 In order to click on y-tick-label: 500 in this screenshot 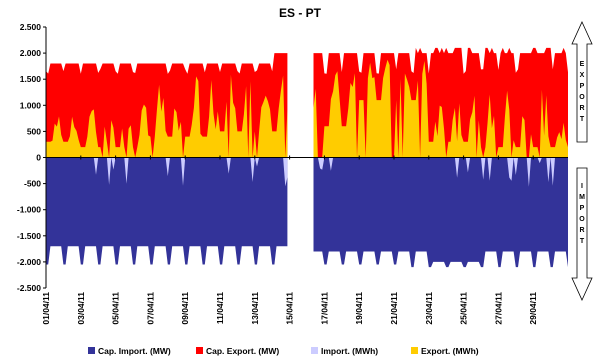, I will do `click(34, 131)`.